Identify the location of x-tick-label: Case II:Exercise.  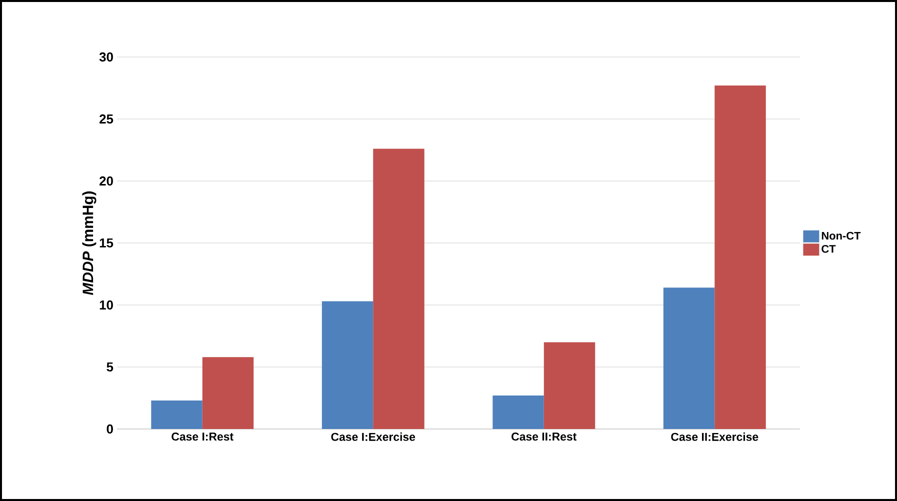
(714, 436).